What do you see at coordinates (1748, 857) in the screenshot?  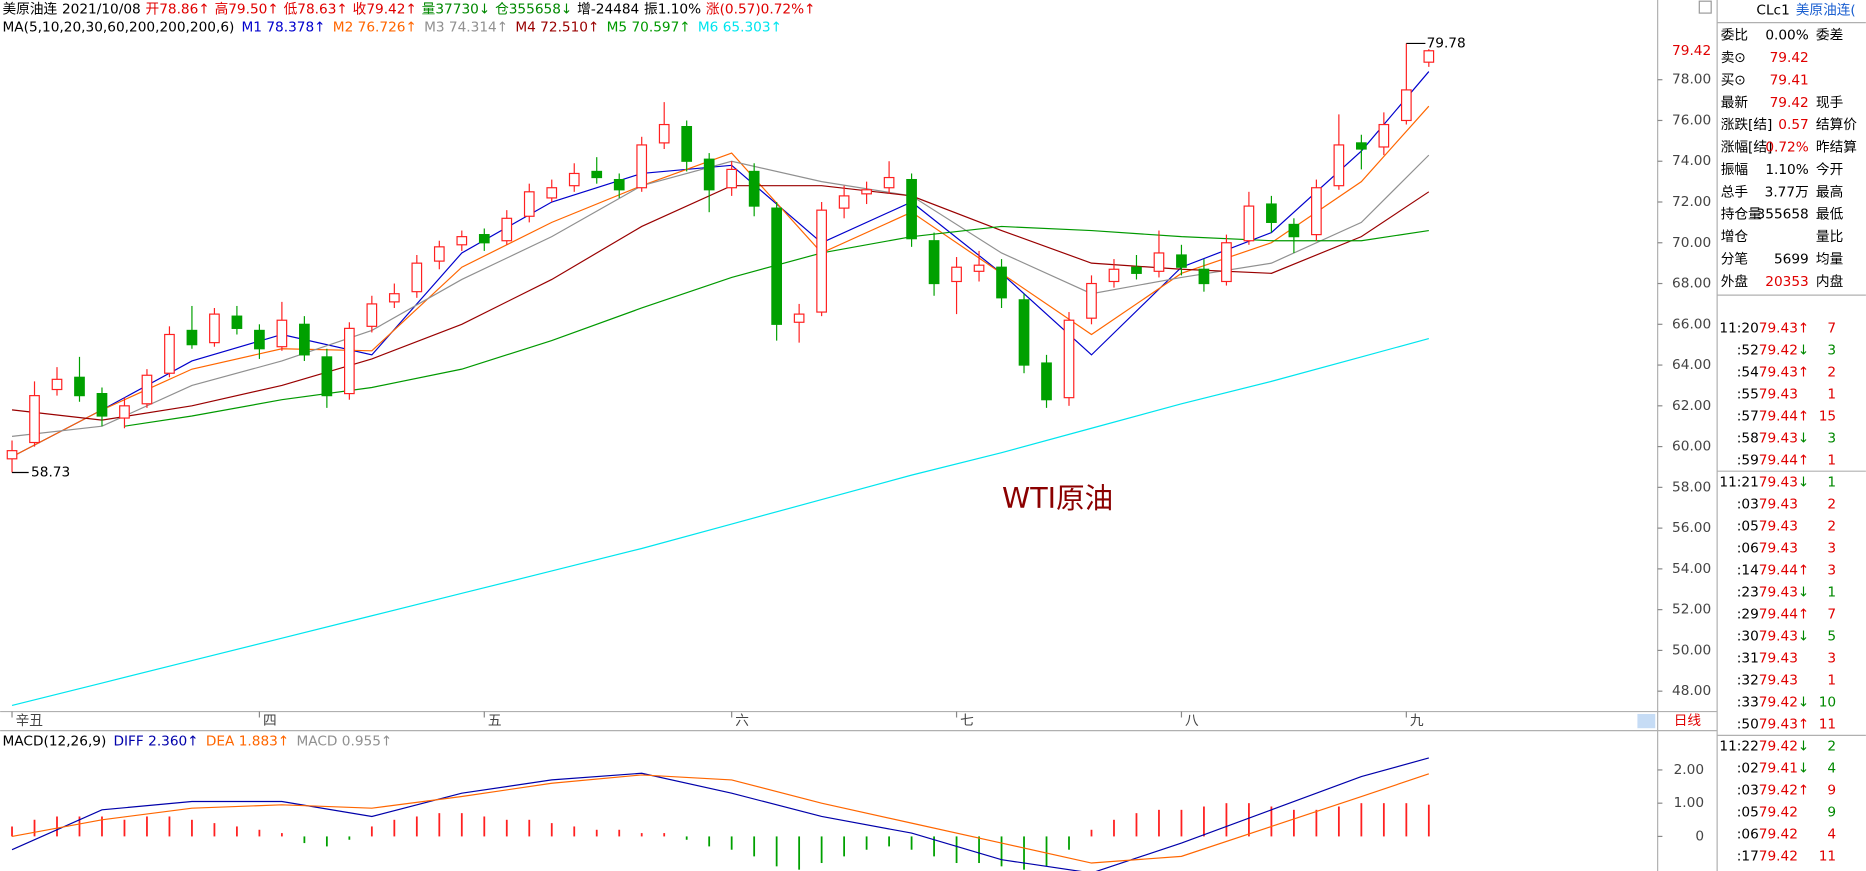 I see `tick-time: :17` at bounding box center [1748, 857].